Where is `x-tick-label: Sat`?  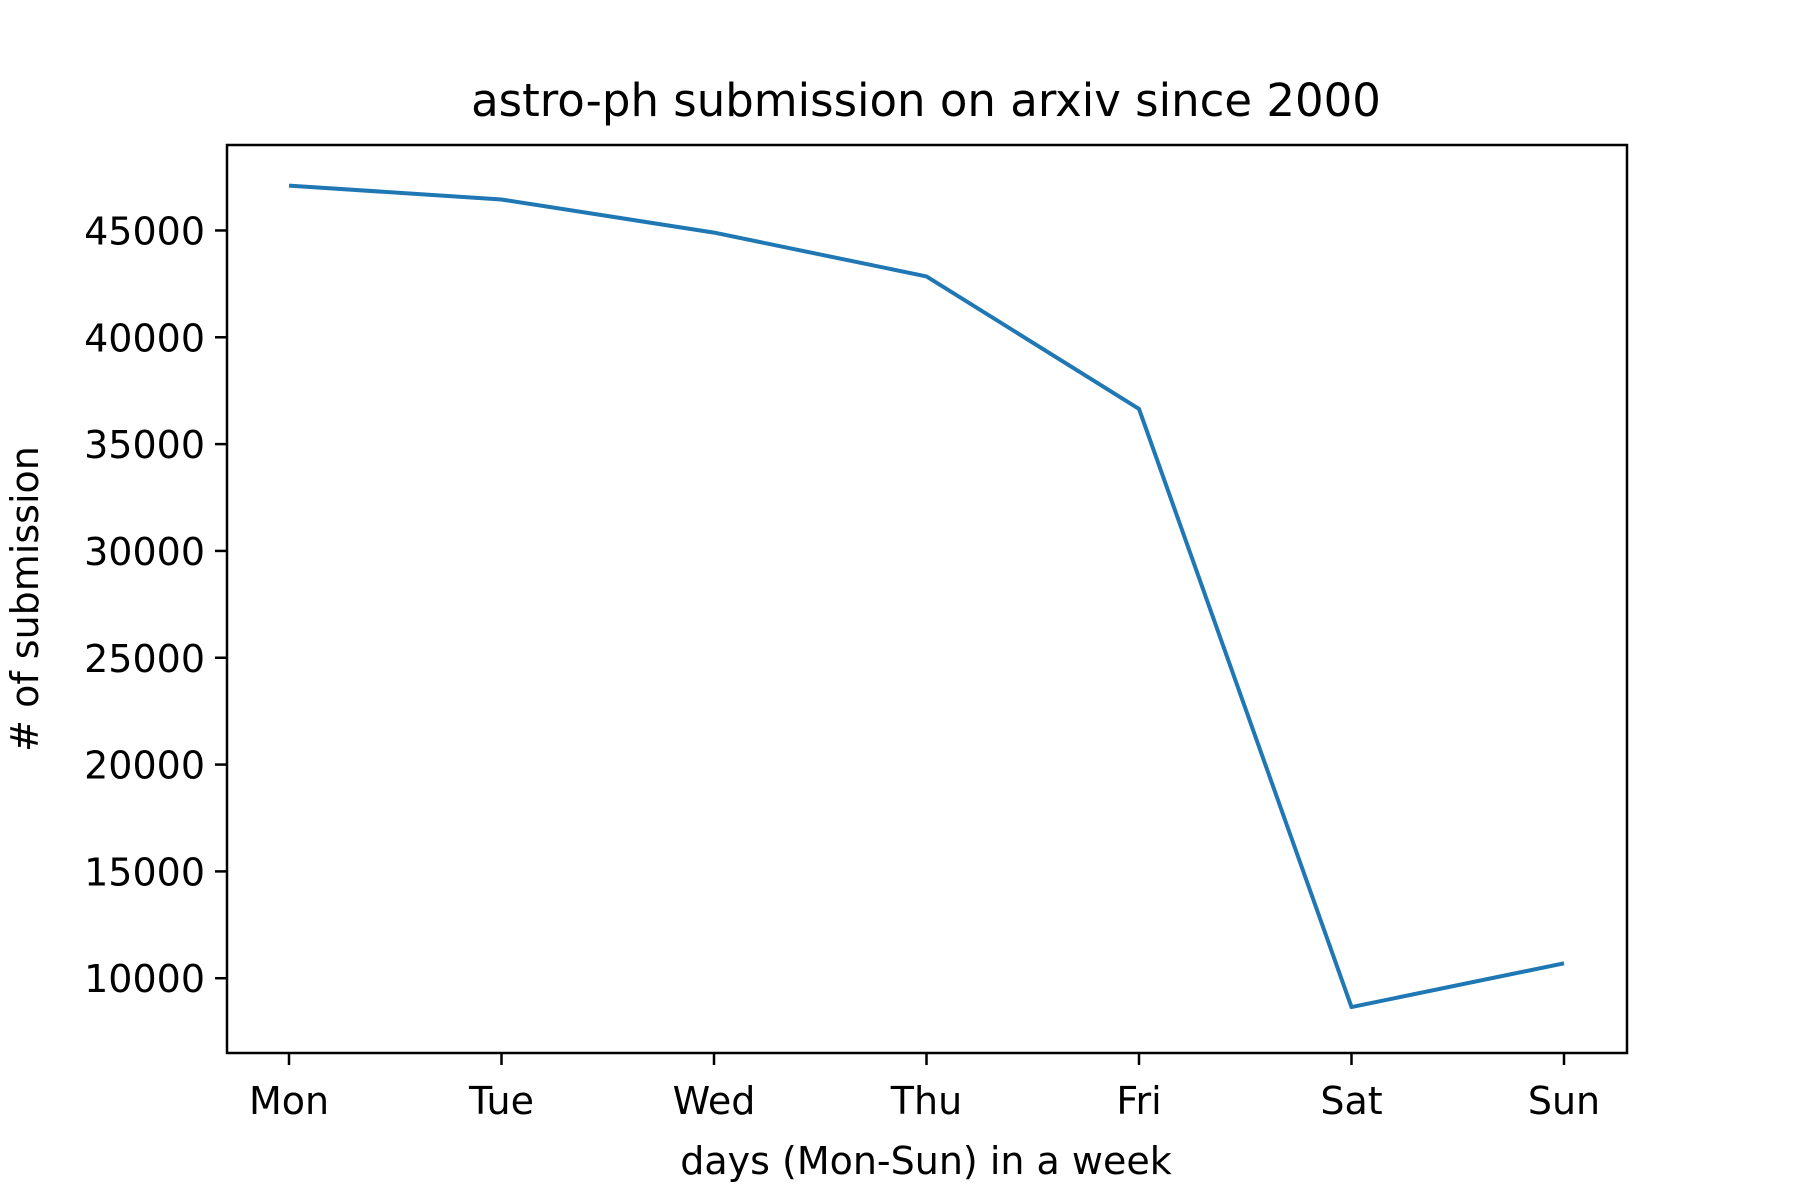
x-tick-label: Sat is located at coordinates (1351, 1101).